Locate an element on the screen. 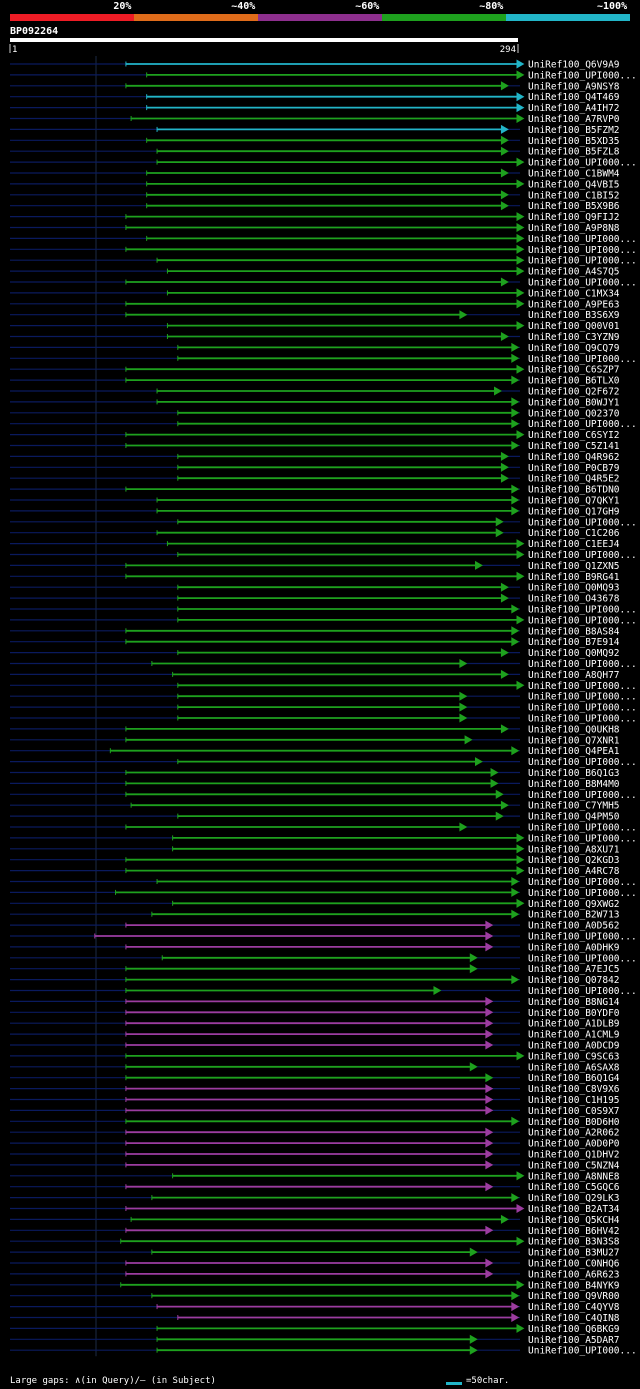  hit-label: UniRef100_A4RC78 is located at coordinates (574, 871).